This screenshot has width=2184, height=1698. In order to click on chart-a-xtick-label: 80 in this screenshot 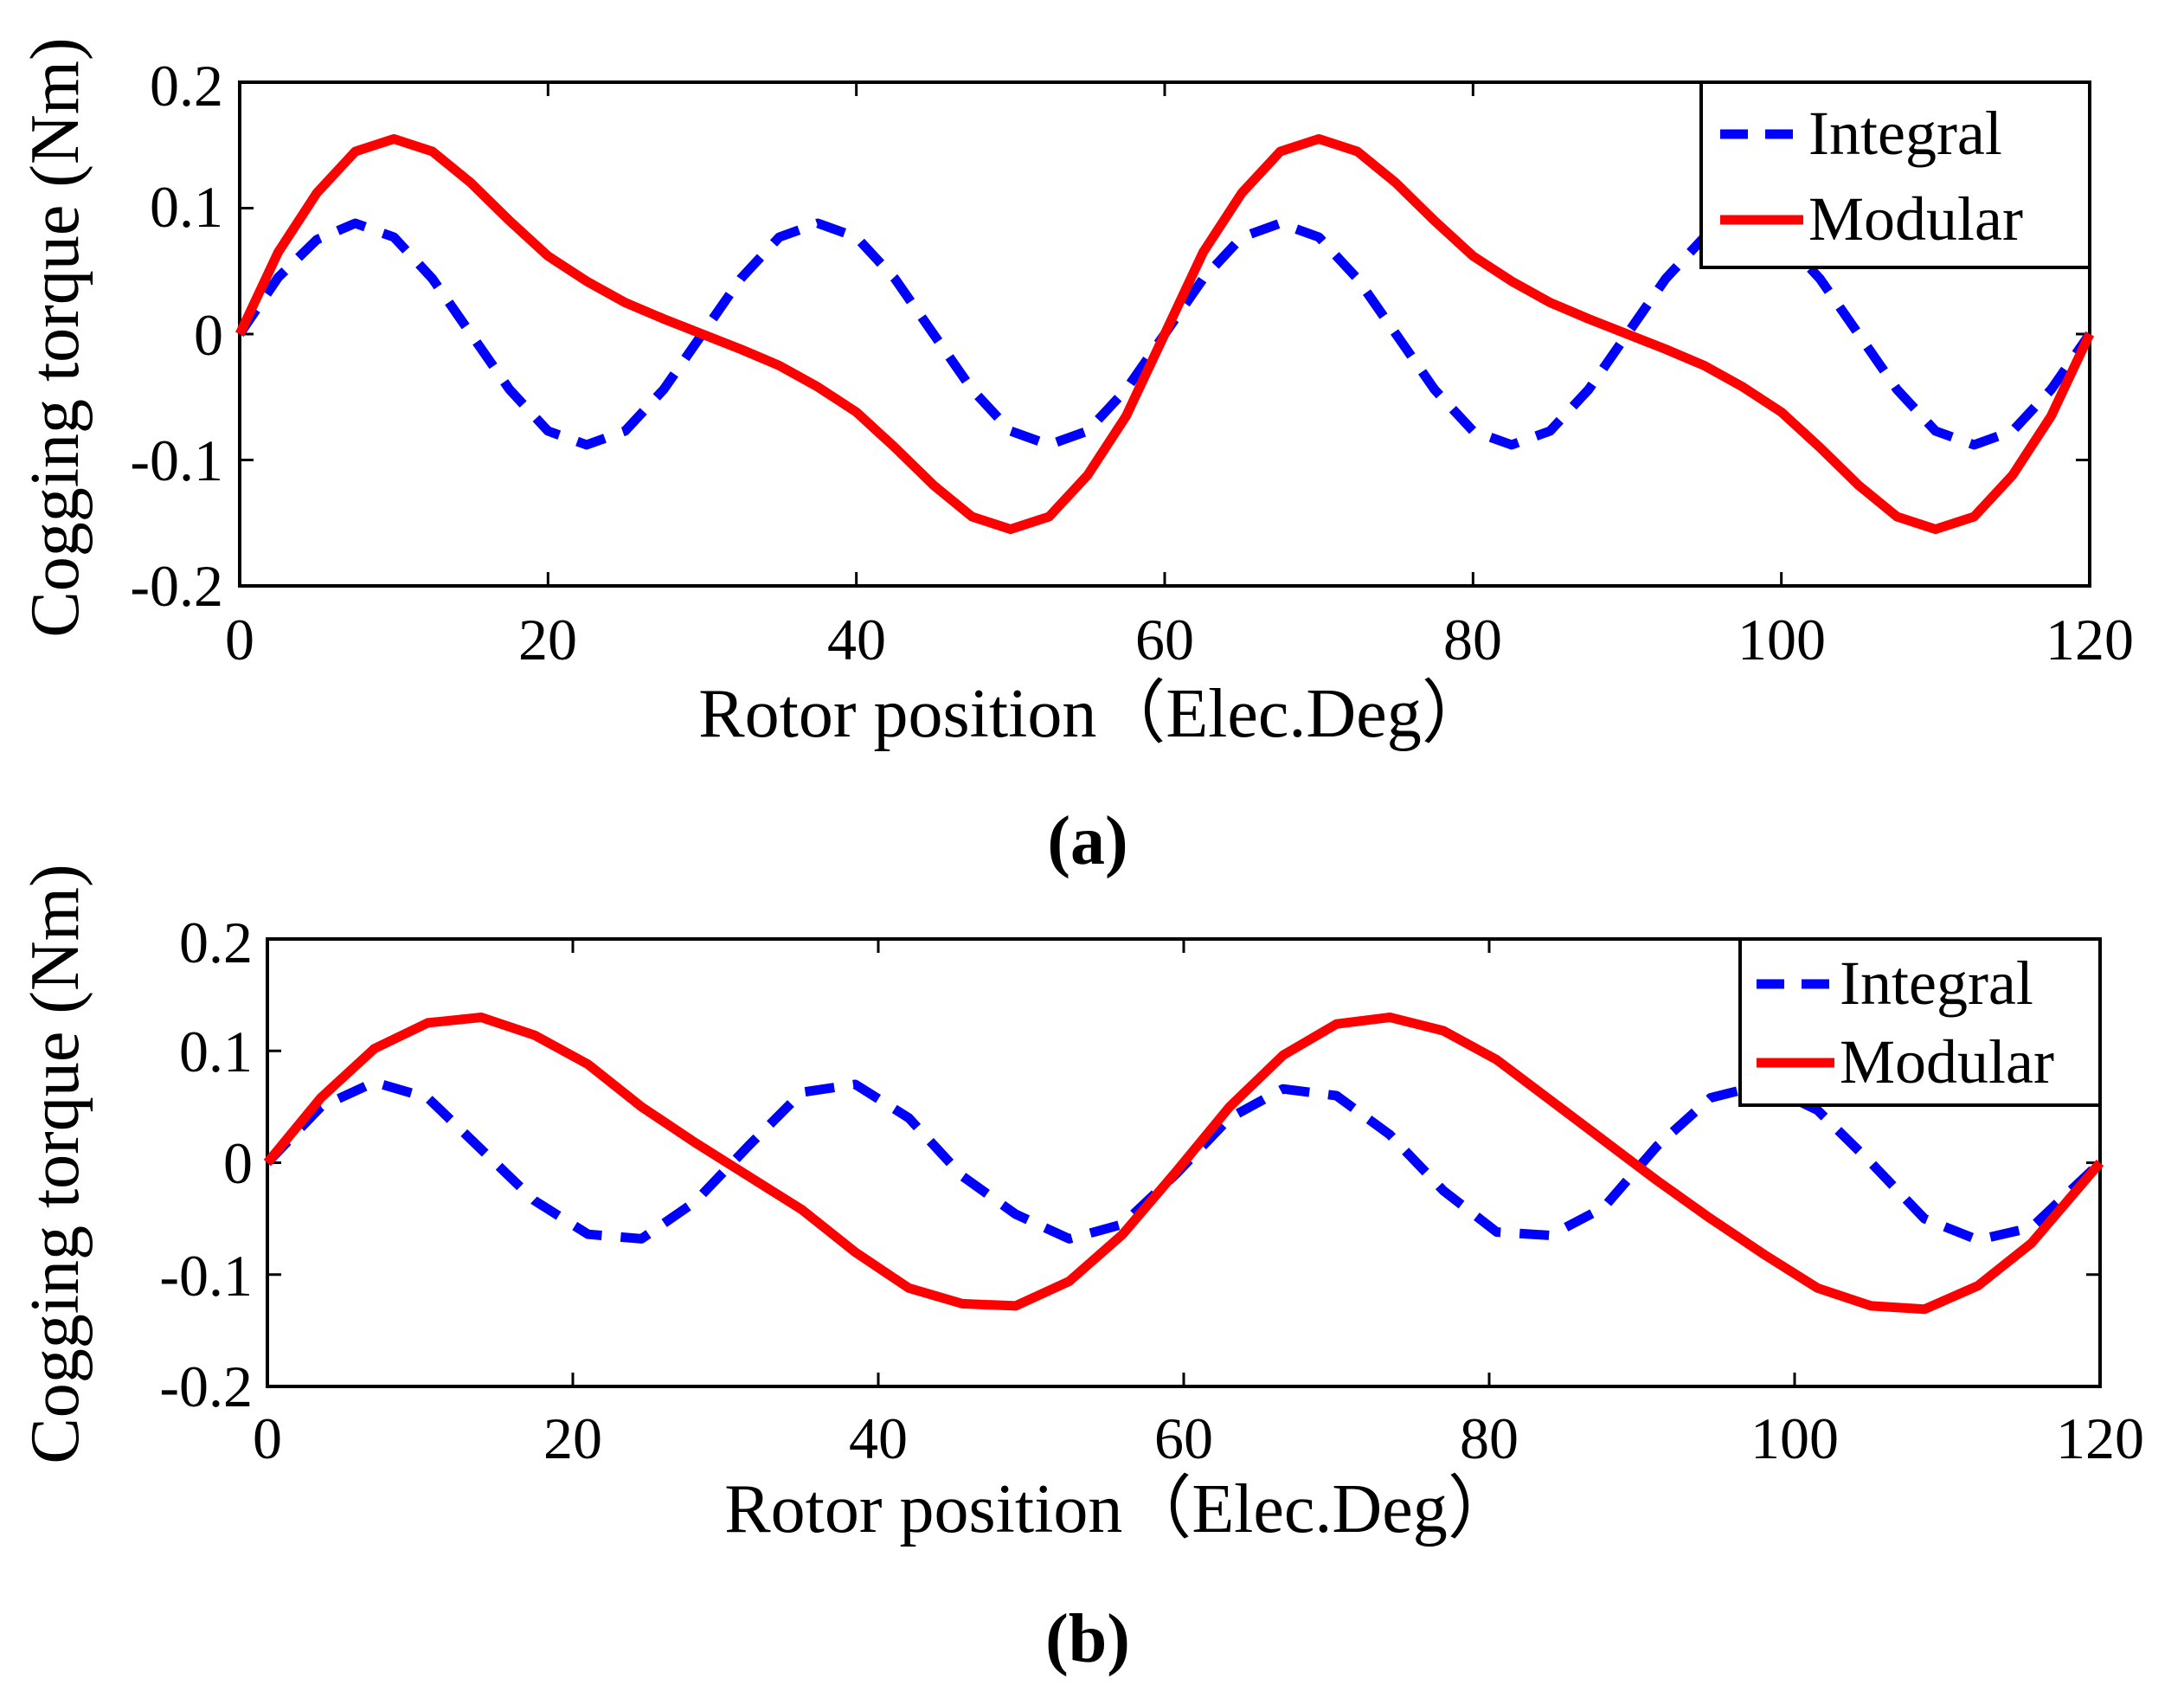, I will do `click(1472, 639)`.